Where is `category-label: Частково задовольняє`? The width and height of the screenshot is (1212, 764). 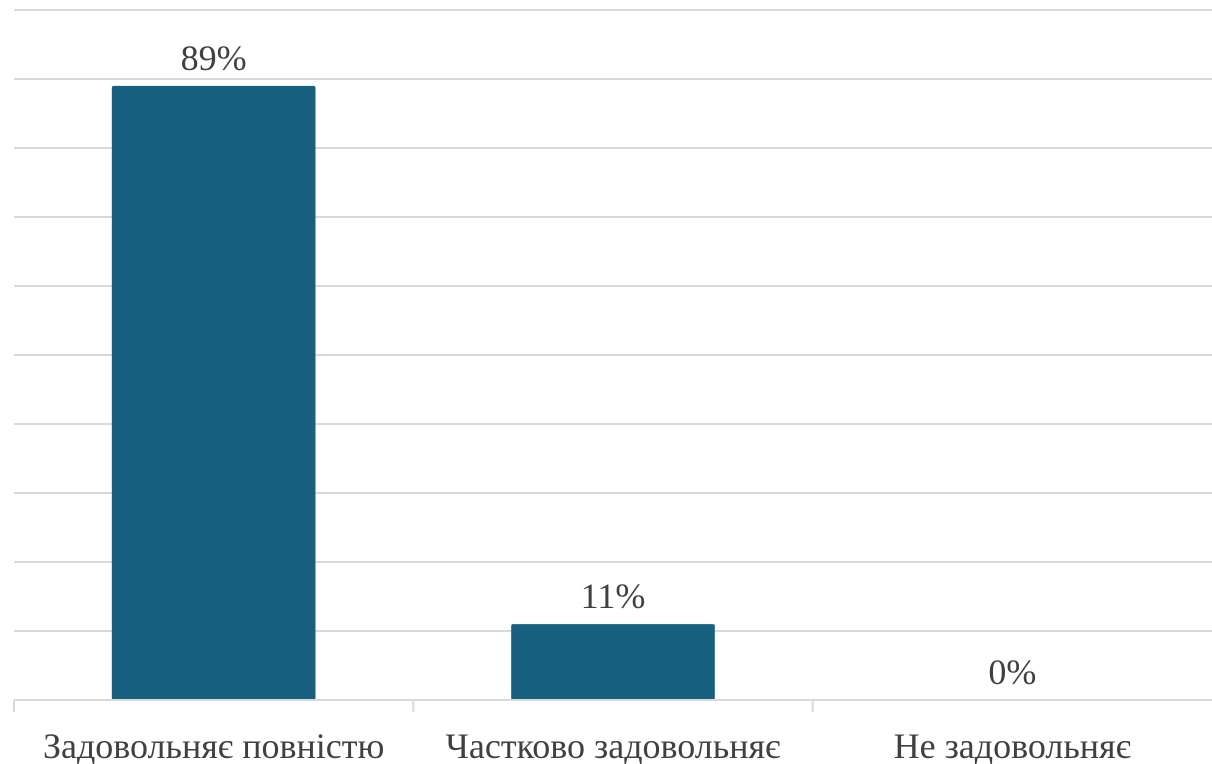
category-label: Частково задовольняє is located at coordinates (613, 745).